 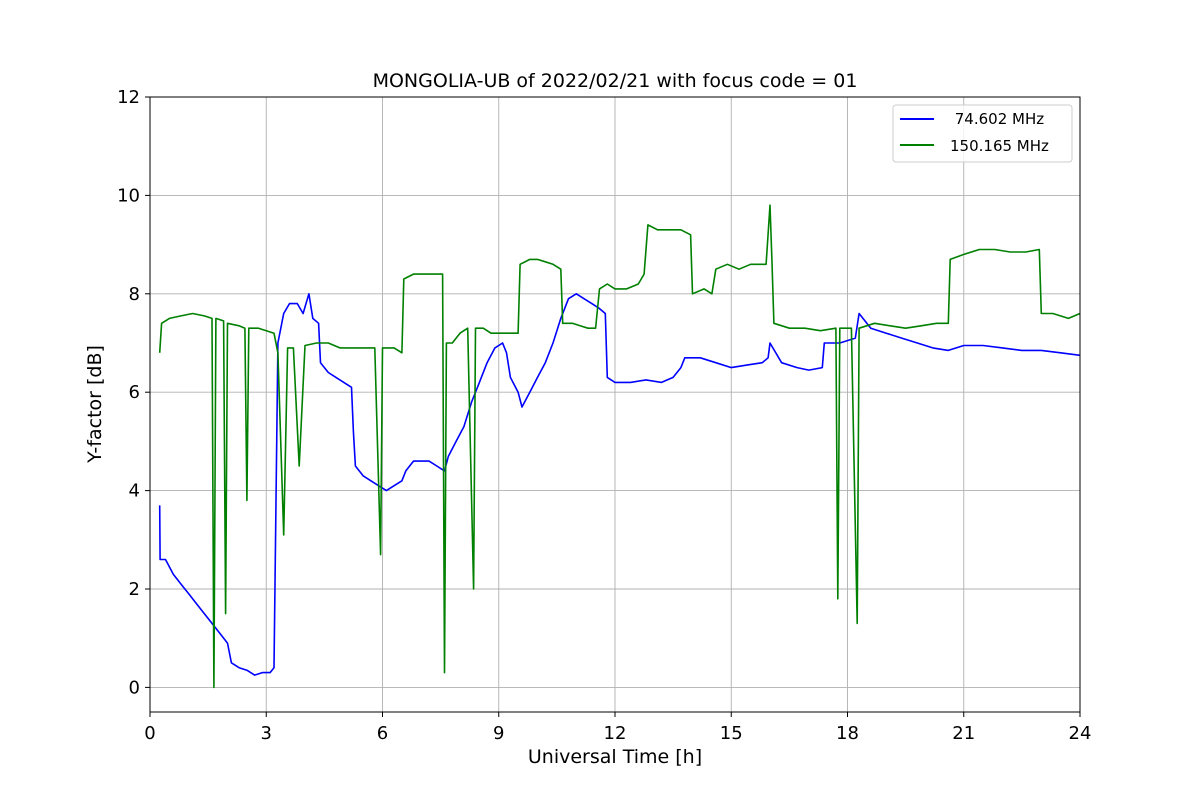 What do you see at coordinates (997, 119) in the screenshot?
I see `legend-label-74mhz: 74.602 MHz` at bounding box center [997, 119].